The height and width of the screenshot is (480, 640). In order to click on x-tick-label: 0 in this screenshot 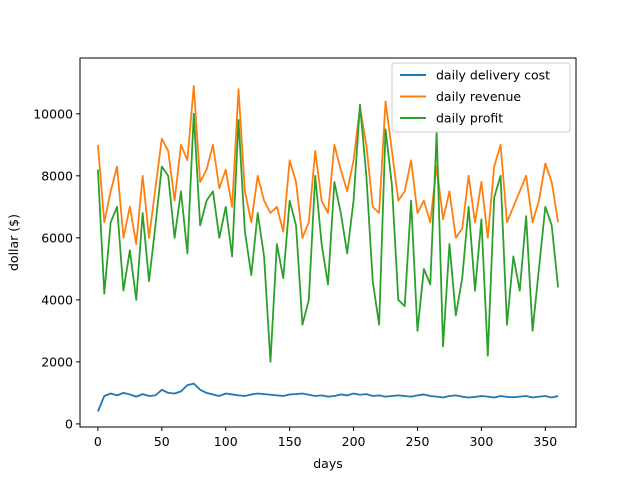, I will do `click(98, 441)`.